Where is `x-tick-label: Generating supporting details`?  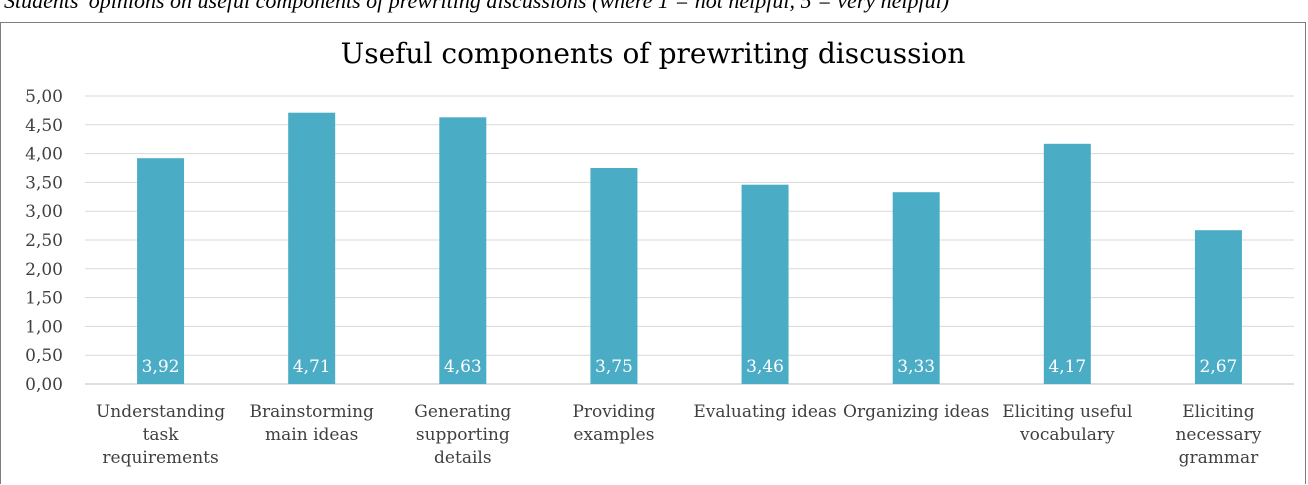
x-tick-label: Generating supporting details is located at coordinates (462, 435).